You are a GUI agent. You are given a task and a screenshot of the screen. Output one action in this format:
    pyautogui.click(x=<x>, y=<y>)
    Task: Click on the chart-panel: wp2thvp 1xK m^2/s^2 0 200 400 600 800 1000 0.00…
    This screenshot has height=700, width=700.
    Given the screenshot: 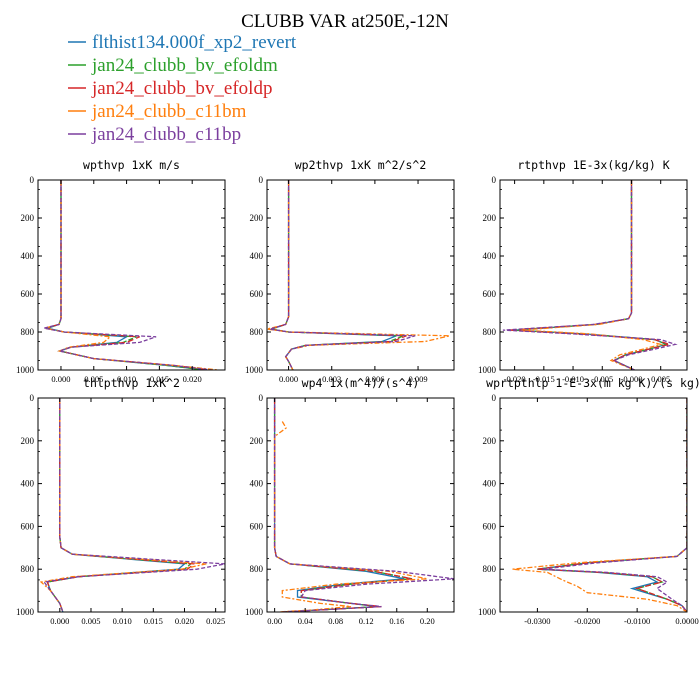 What is the action you would take?
    pyautogui.click(x=350, y=271)
    